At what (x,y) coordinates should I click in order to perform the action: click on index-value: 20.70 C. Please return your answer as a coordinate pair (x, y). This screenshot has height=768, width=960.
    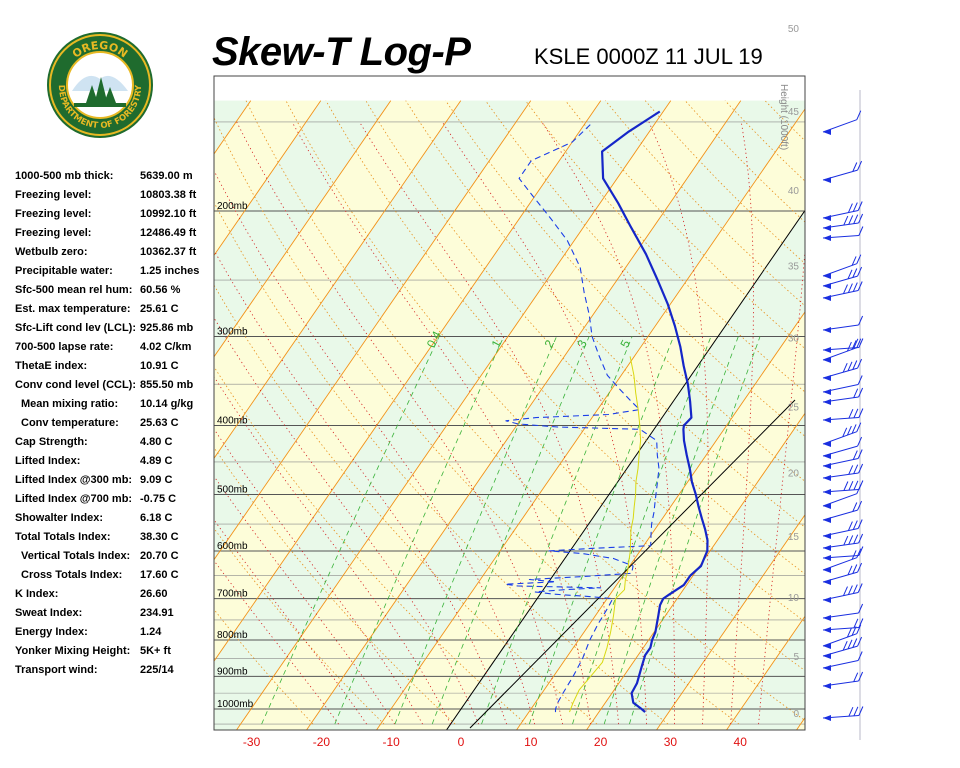
    Looking at the image, I should click on (159, 556).